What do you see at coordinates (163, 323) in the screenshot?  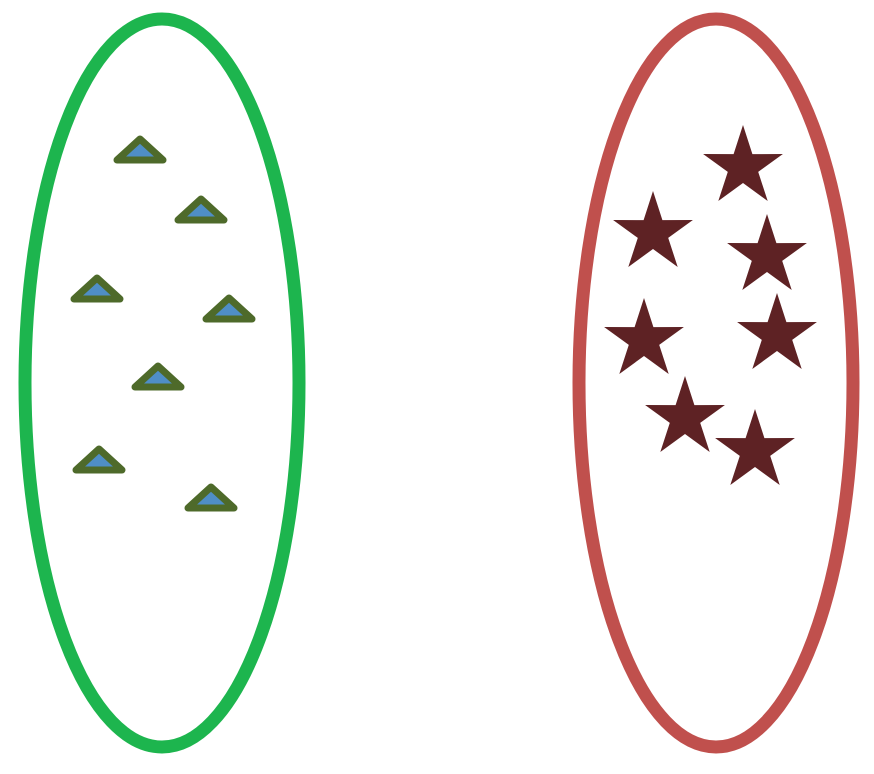 I see `left-group-triangles` at bounding box center [163, 323].